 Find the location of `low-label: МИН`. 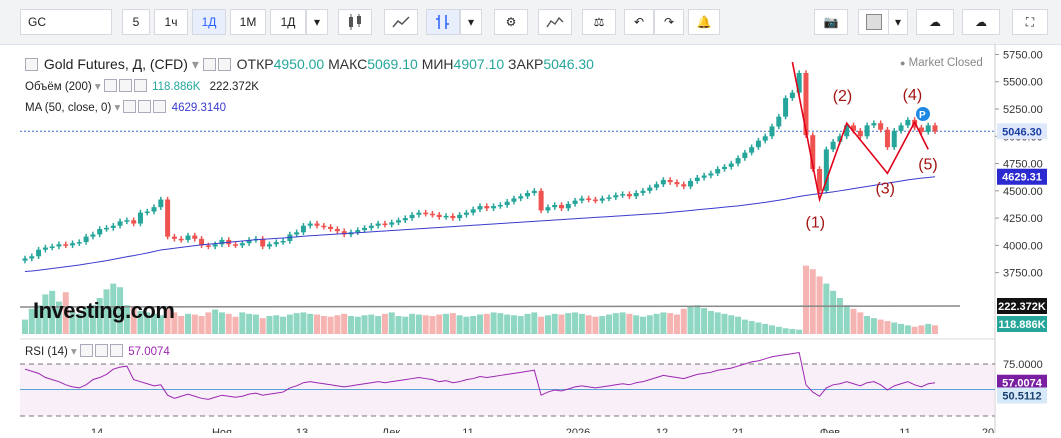

low-label: МИН is located at coordinates (437, 64).